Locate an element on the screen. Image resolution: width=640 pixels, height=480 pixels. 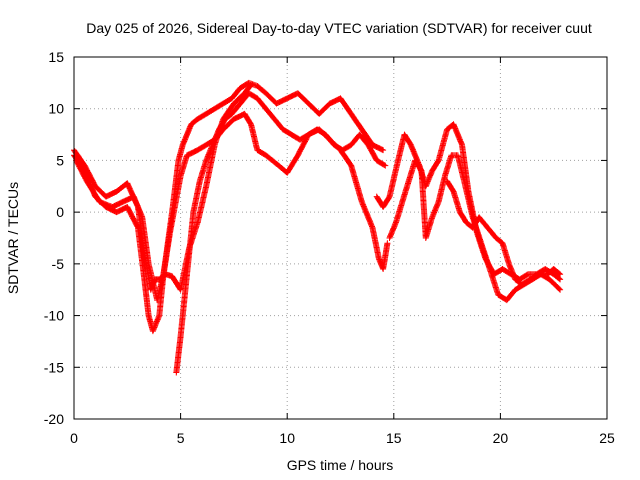
y-tick-label: -5 is located at coordinates (58, 264).